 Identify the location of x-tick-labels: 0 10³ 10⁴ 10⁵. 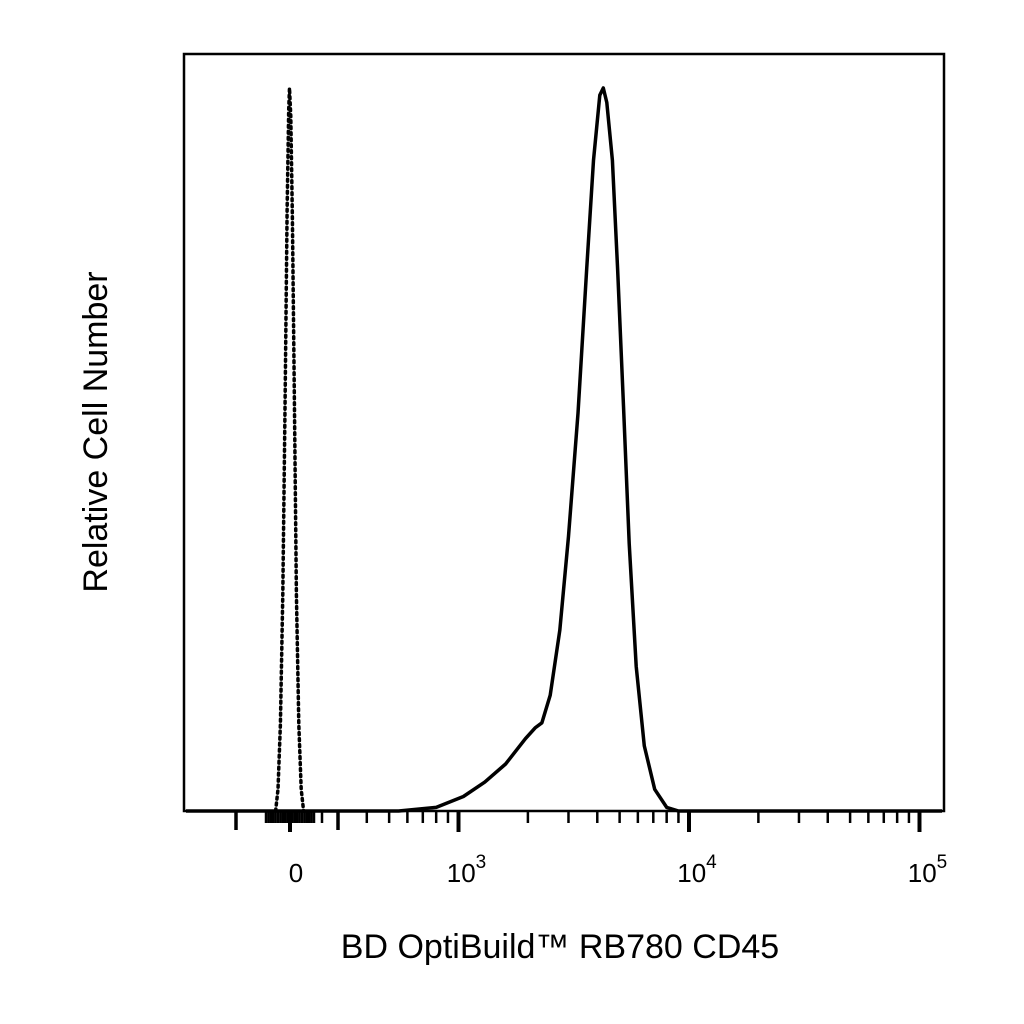
(618, 870).